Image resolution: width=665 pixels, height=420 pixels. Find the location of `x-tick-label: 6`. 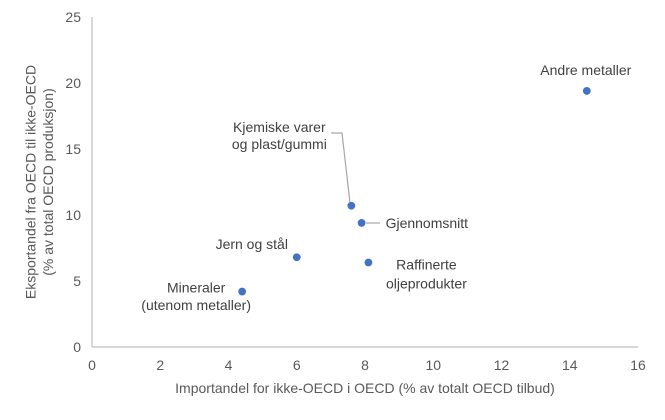

x-tick-label: 6 is located at coordinates (297, 365).